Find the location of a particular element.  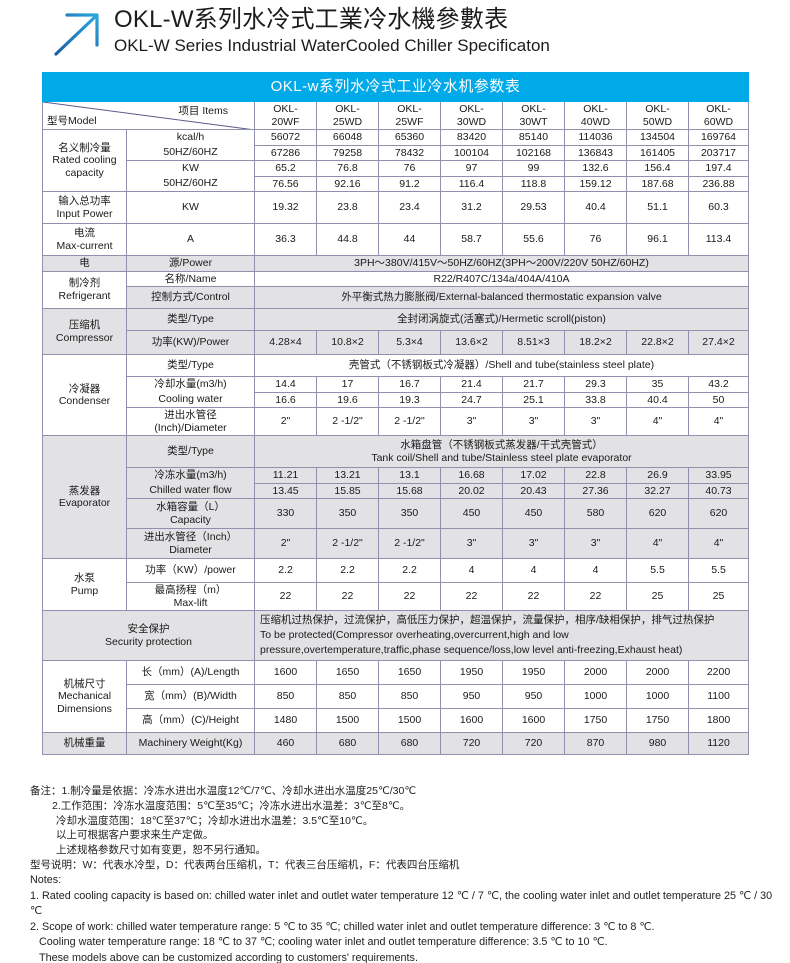

model-col-2: OKL- 25WD is located at coordinates (347, 115).